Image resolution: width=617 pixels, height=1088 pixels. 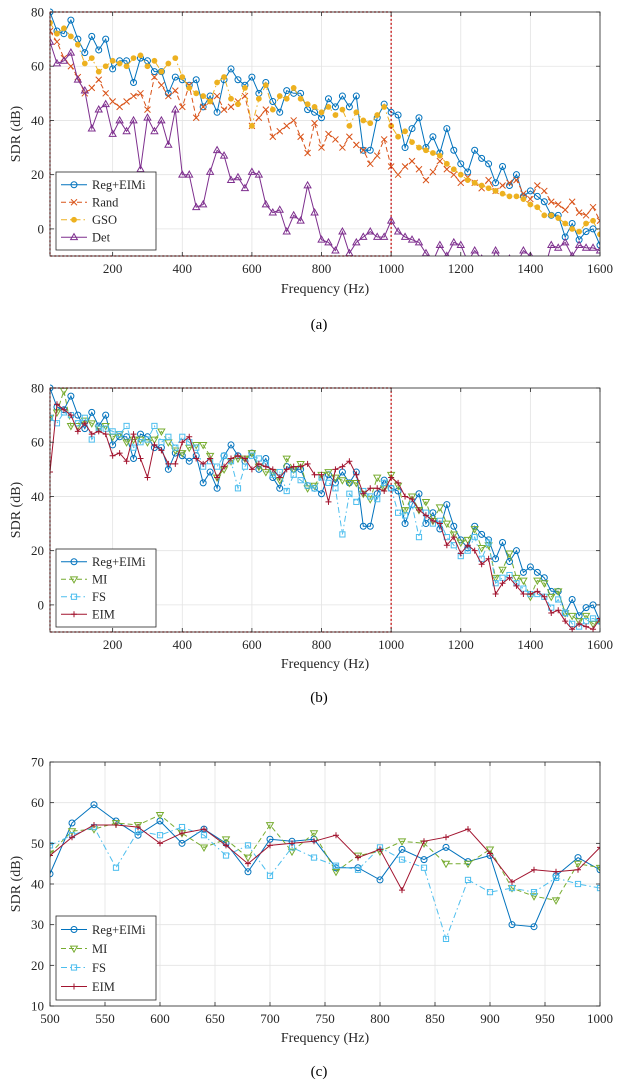 I want to click on chart-a-y-axis-label: SDR (dB), so click(x=16, y=133).